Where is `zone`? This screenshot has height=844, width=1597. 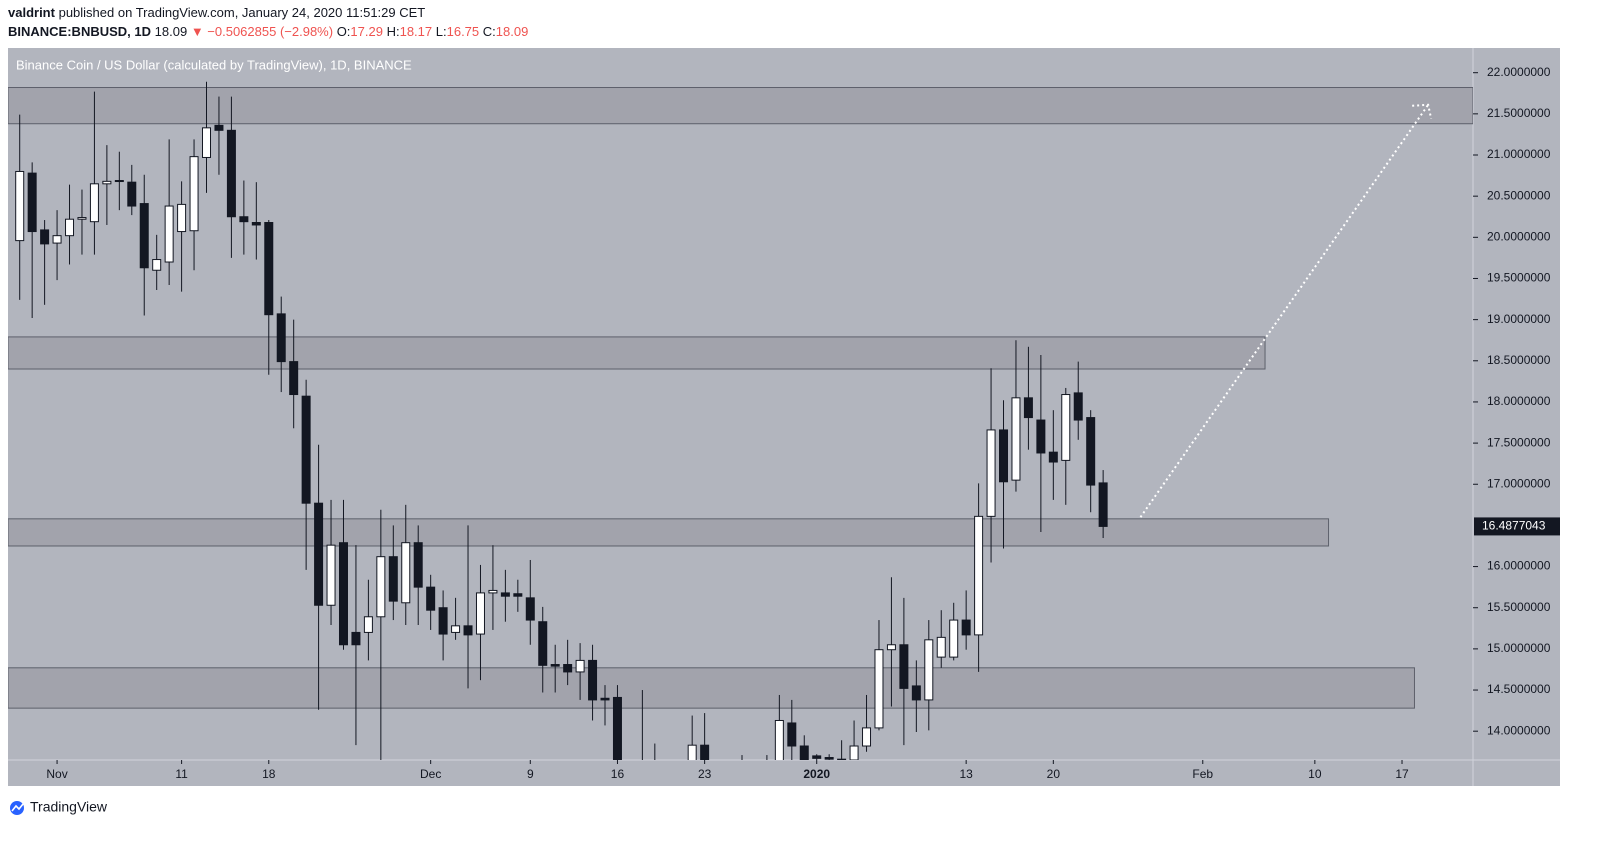
zone is located at coordinates (669, 532).